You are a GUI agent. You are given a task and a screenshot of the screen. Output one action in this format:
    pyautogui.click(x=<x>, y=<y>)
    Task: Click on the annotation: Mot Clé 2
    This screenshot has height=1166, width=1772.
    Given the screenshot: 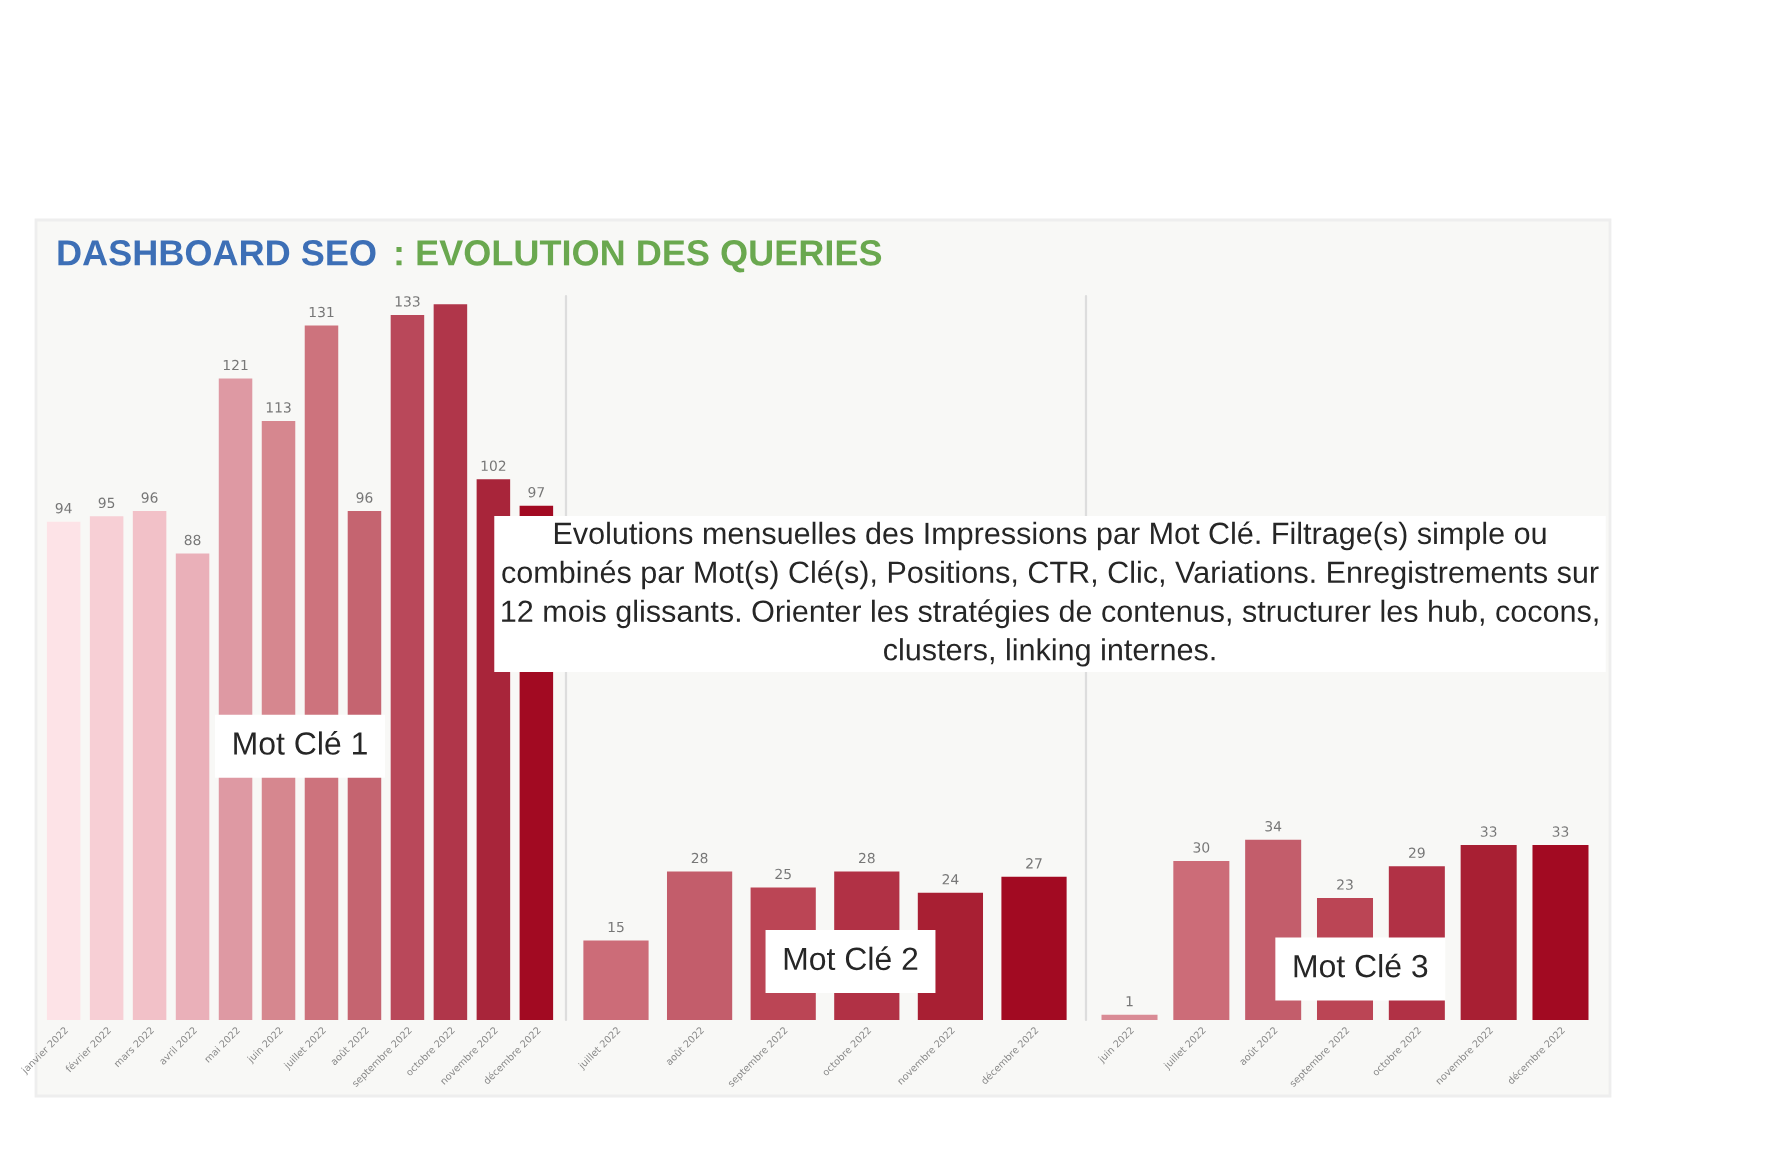 What is the action you would take?
    pyautogui.click(x=851, y=958)
    